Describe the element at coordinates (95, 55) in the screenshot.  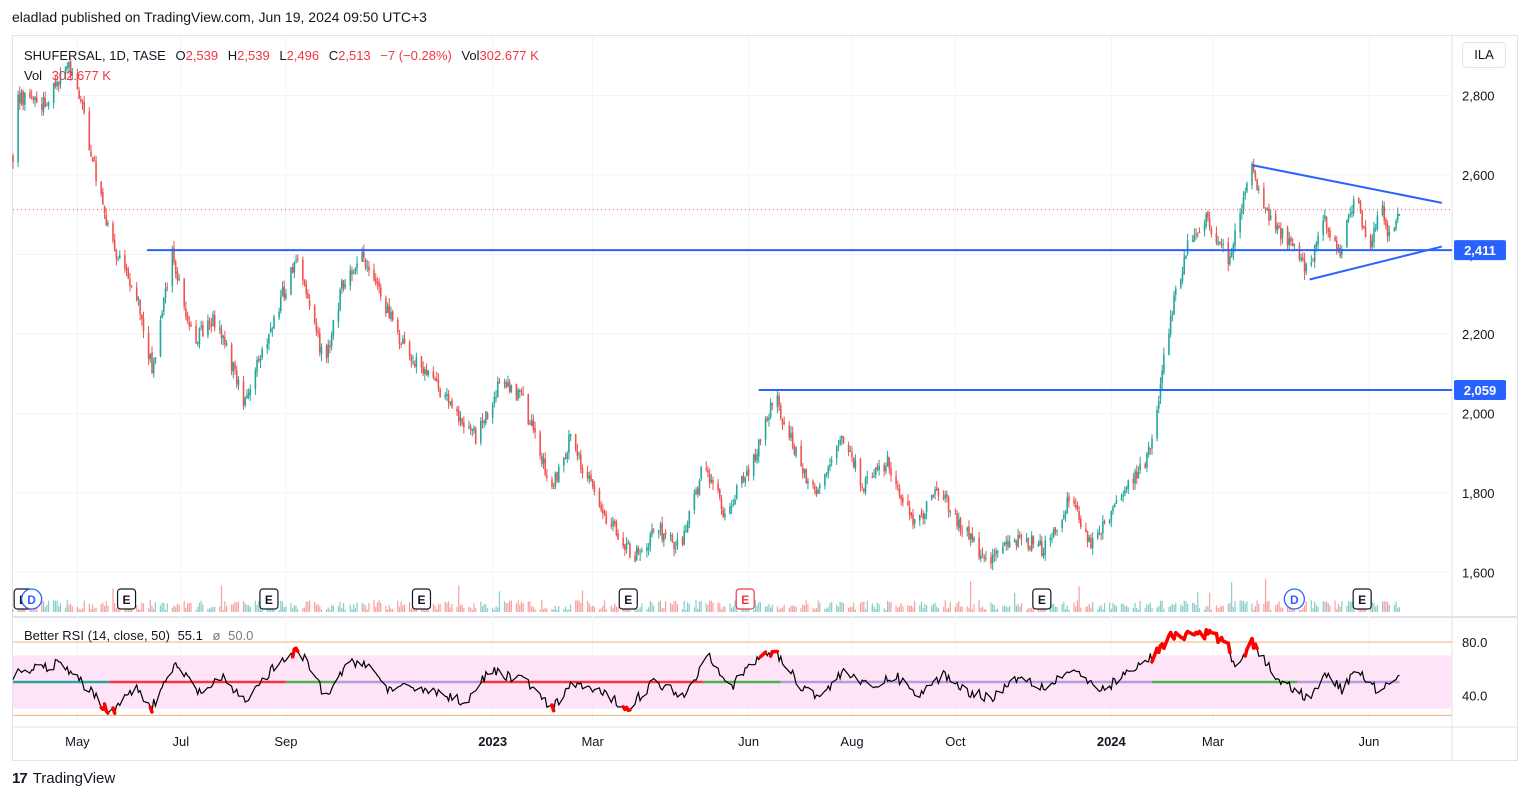
I see `symbol-label: SHUFERSAL, 1D, TASE` at that location.